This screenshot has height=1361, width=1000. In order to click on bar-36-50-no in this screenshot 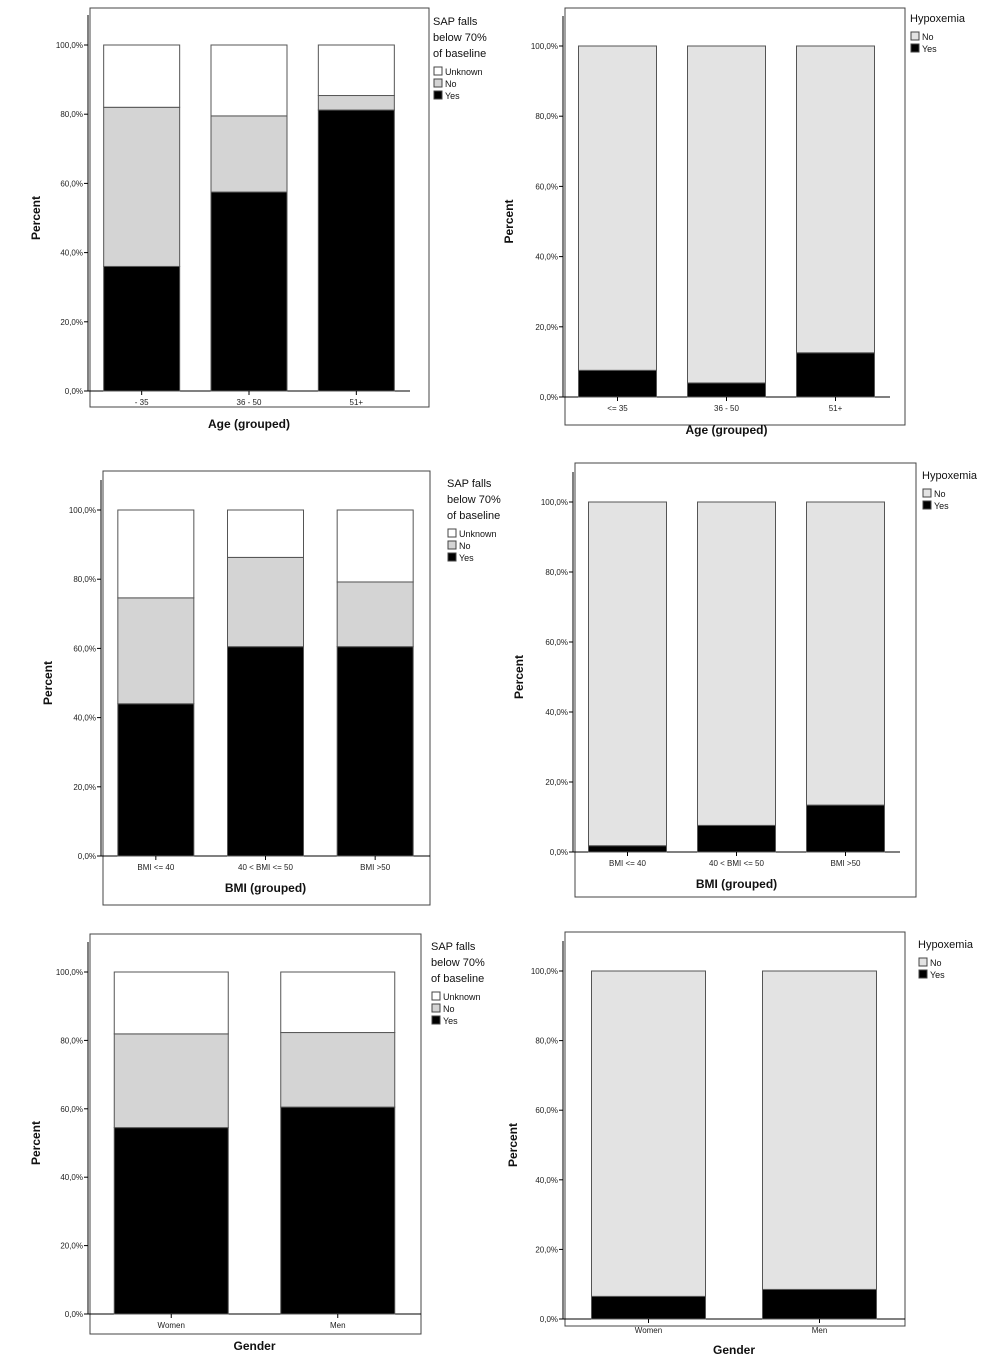, I will do `click(726, 214)`.